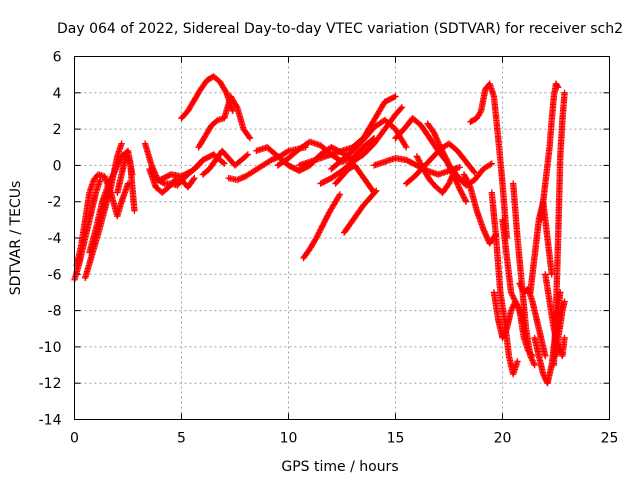 This screenshot has width=640, height=480. What do you see at coordinates (181, 439) in the screenshot?
I see `x-tick-label: 5` at bounding box center [181, 439].